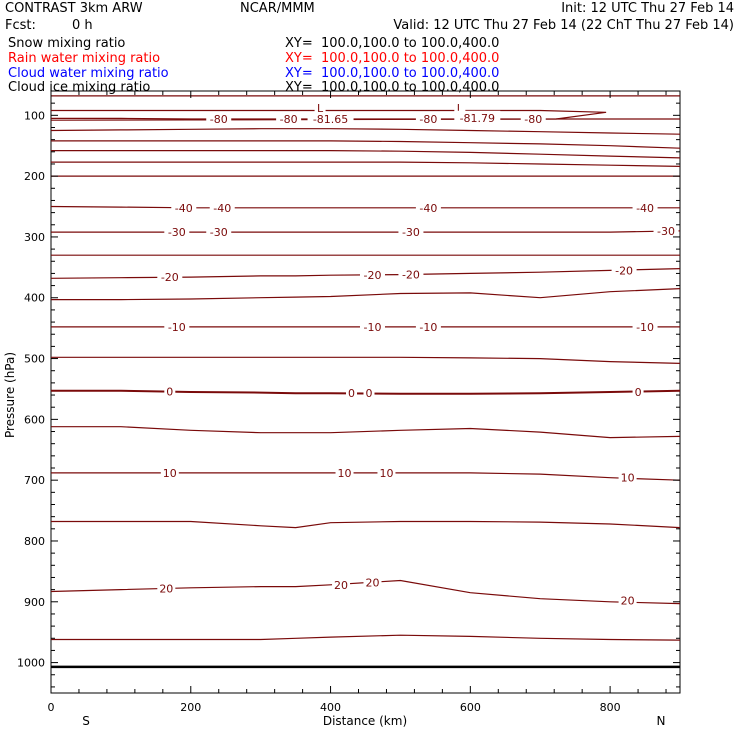 The width and height of the screenshot is (740, 740). Describe the element at coordinates (190, 707) in the screenshot. I see `x-tick-label: 200` at that location.